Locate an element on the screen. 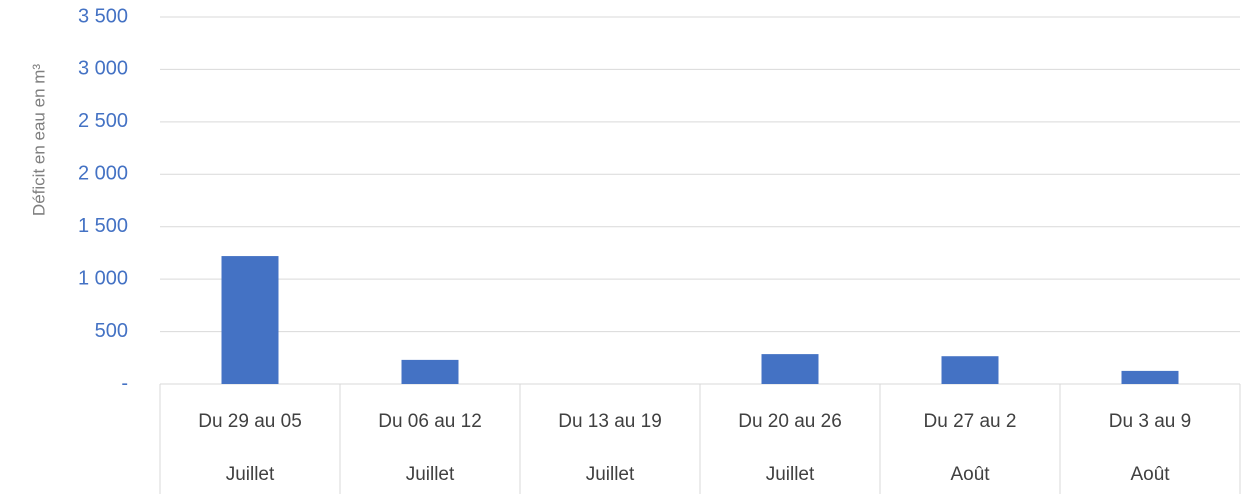  y-tick-label: 1 500 is located at coordinates (103, 226).